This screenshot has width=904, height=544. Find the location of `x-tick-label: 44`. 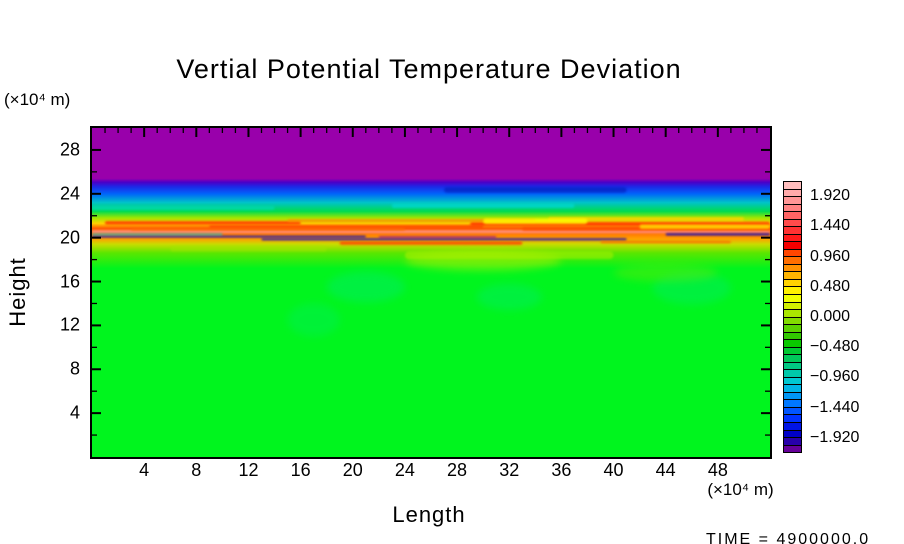

x-tick-label: 44 is located at coordinates (665, 470).